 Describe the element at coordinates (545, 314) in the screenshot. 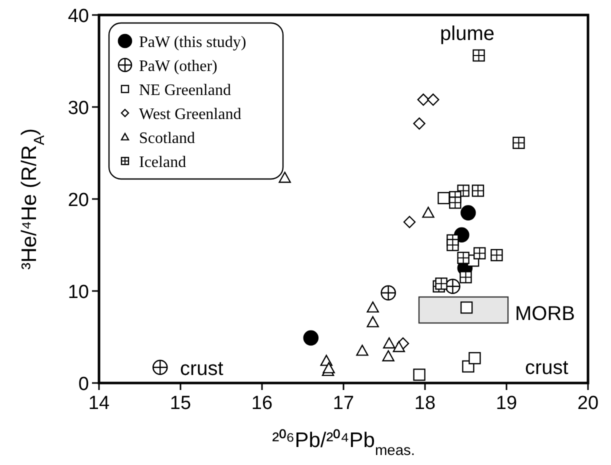

I see `annotation: MORB` at that location.